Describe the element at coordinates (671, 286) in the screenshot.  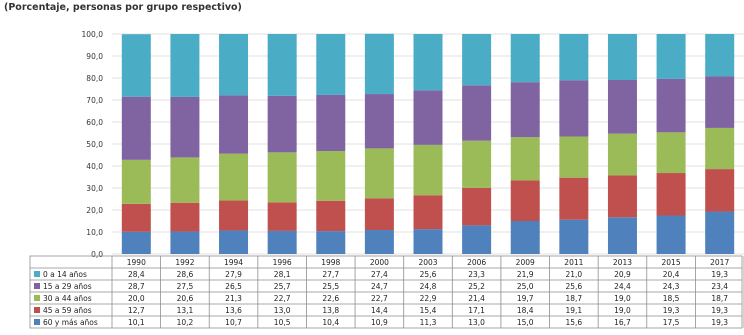
I see `table-value-label: 24,3` at that location.